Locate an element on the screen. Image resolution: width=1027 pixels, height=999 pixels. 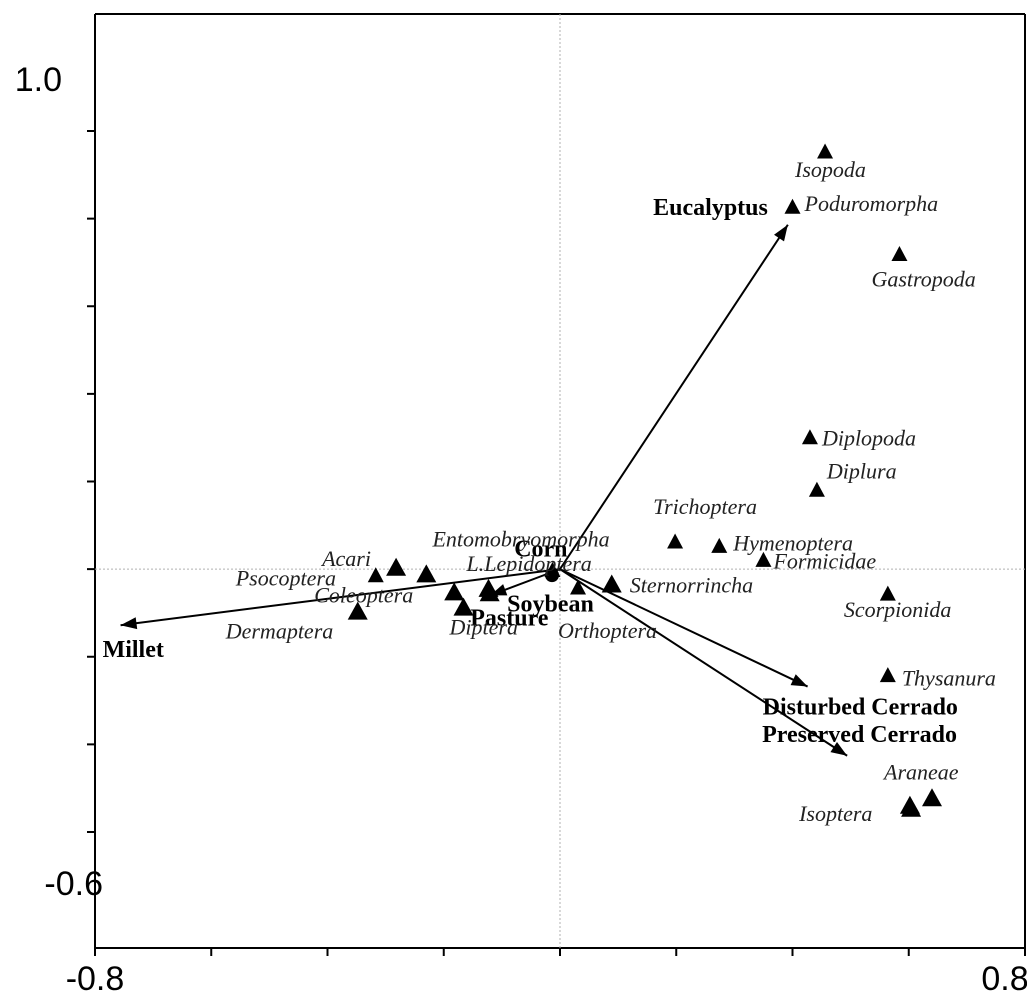
vector-label: Eucalyptus is located at coordinates (710, 208).